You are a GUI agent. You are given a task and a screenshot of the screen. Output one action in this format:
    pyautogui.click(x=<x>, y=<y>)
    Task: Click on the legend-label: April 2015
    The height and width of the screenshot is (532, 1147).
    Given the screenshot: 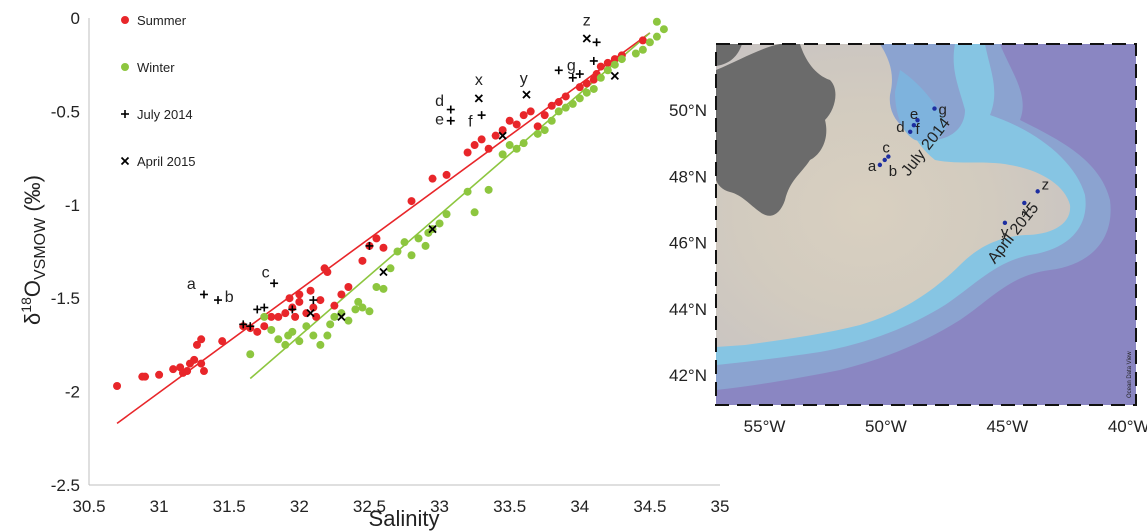 What is the action you would take?
    pyautogui.click(x=166, y=161)
    